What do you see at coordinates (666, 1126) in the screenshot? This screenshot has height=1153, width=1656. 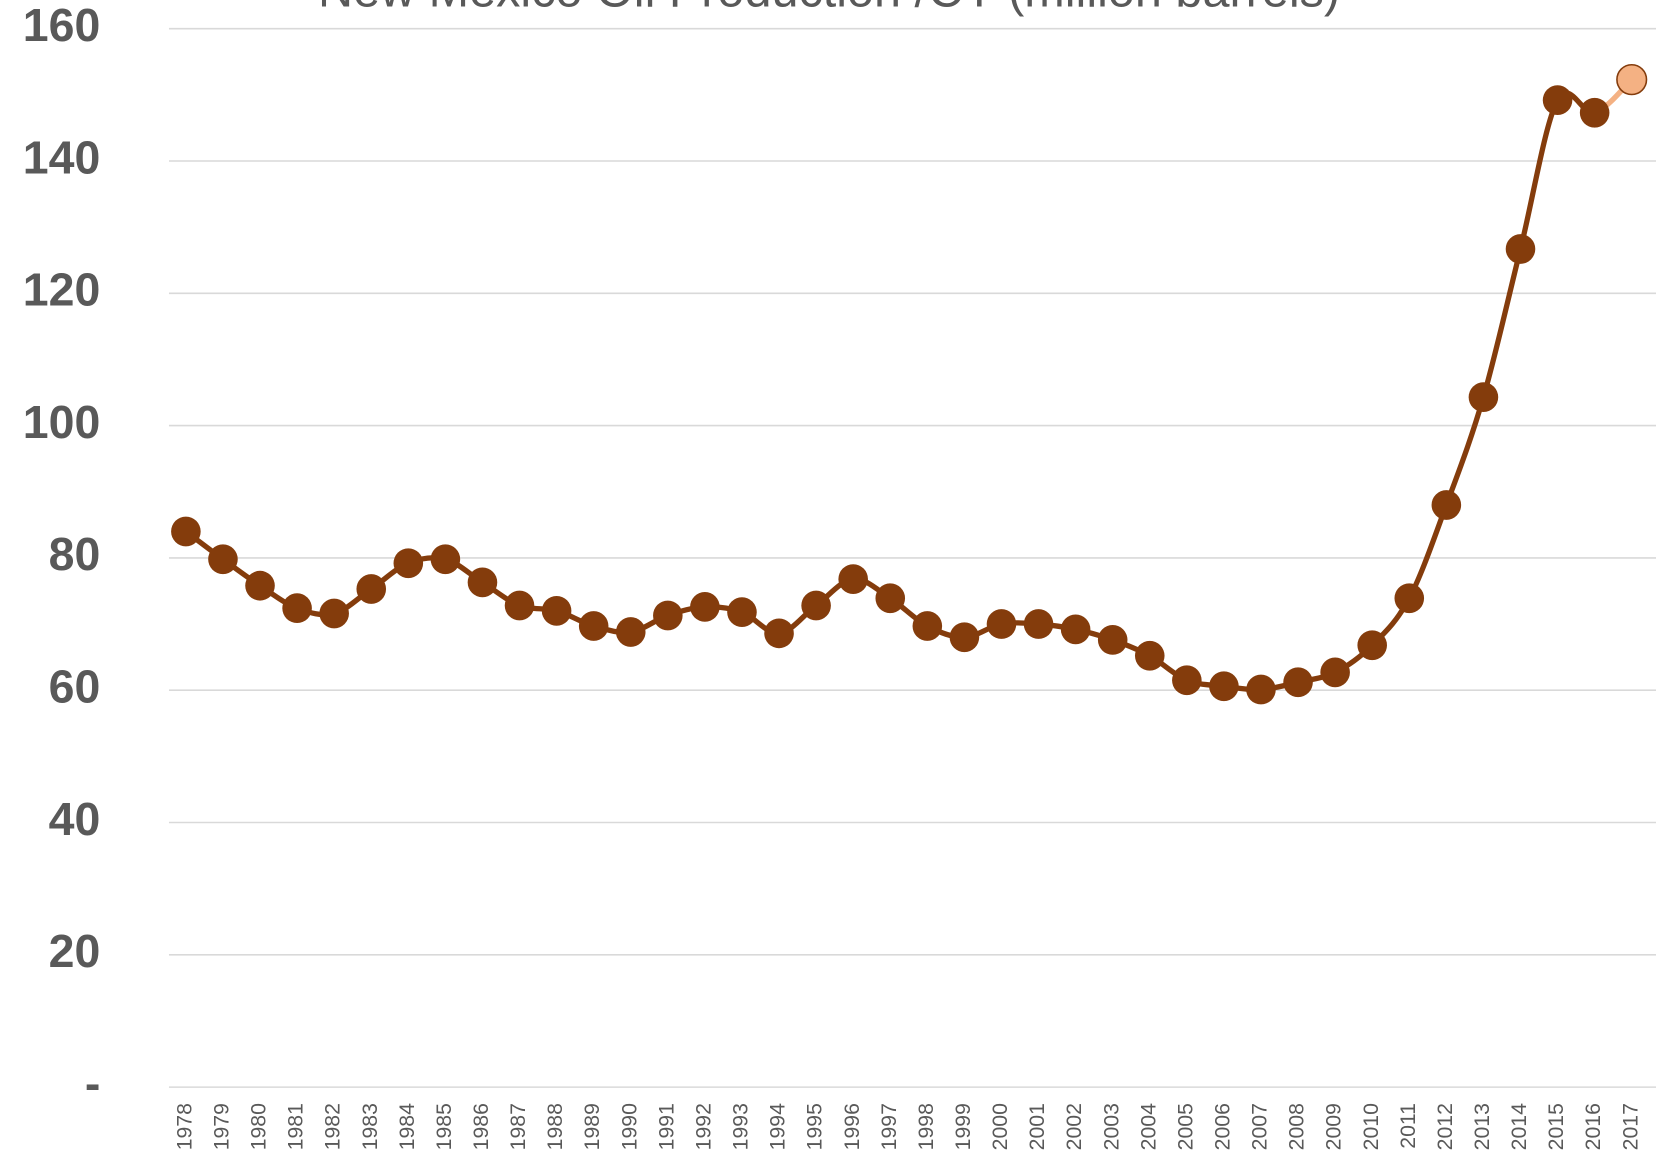 I see `x-tick-label: 1991` at bounding box center [666, 1126].